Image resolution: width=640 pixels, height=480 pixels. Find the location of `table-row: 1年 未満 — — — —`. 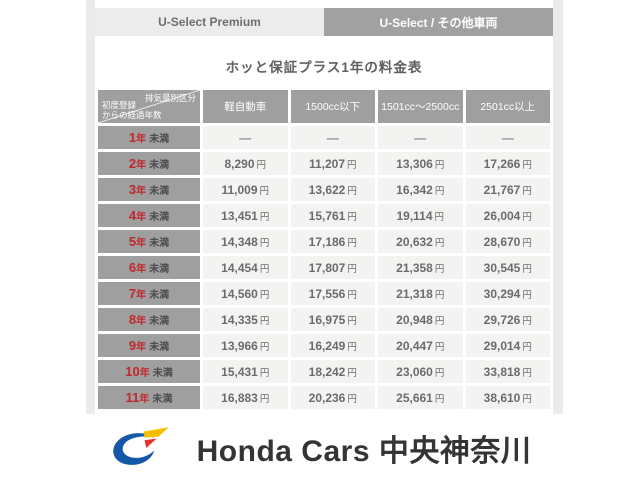

table-row: 1年 未満 — — — — is located at coordinates (324, 137).